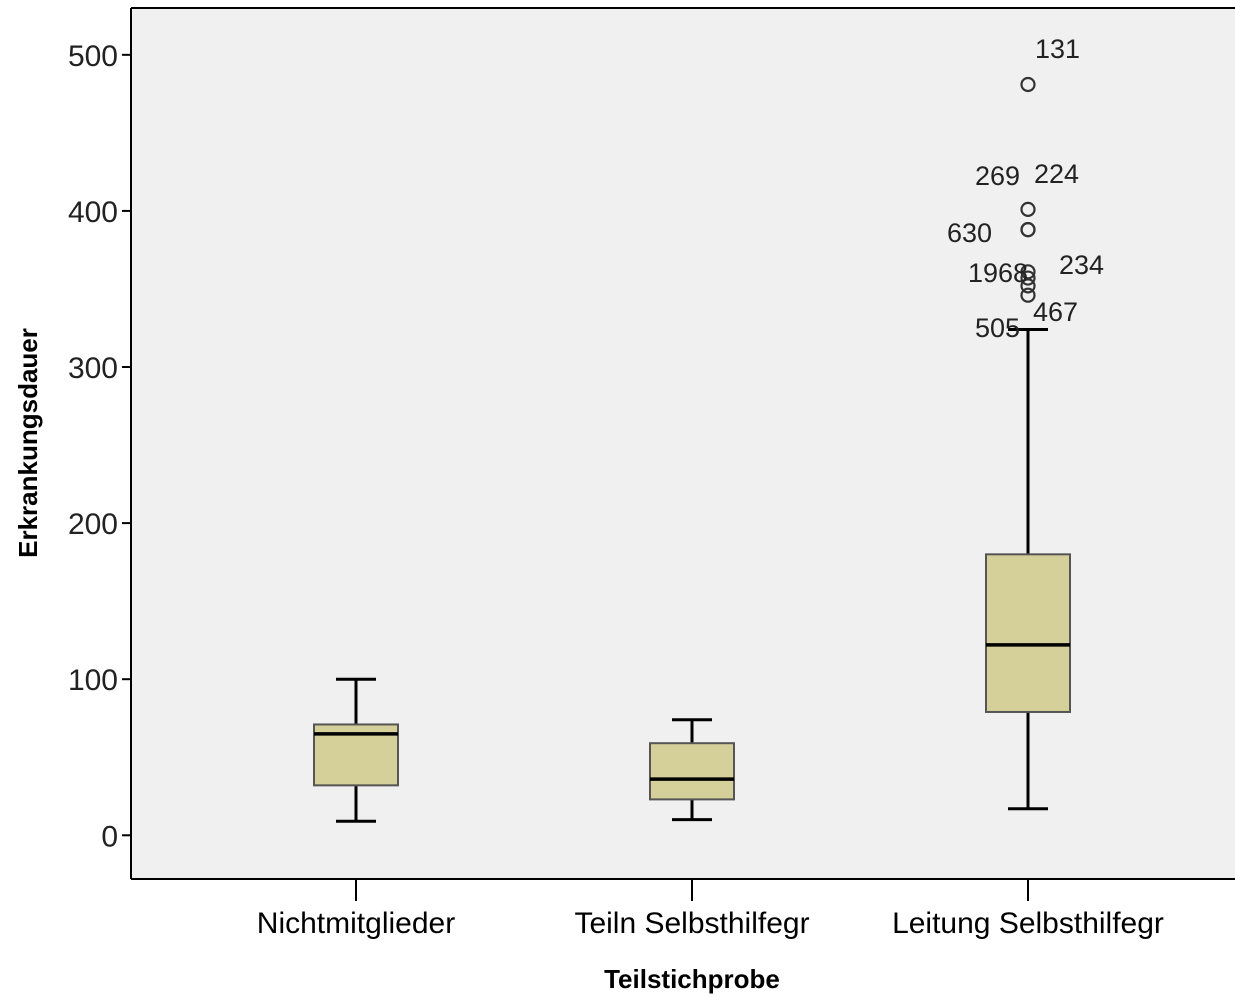  Describe the element at coordinates (109, 836) in the screenshot. I see `y-tick-label: 0` at that location.